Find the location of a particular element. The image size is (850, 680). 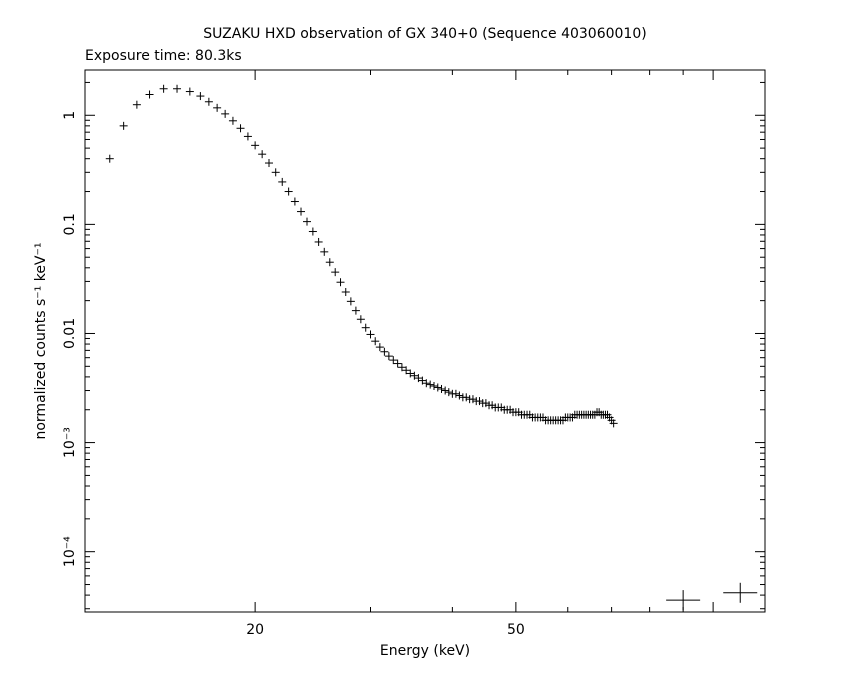

y-tick-label: 1 is located at coordinates (70, 115).